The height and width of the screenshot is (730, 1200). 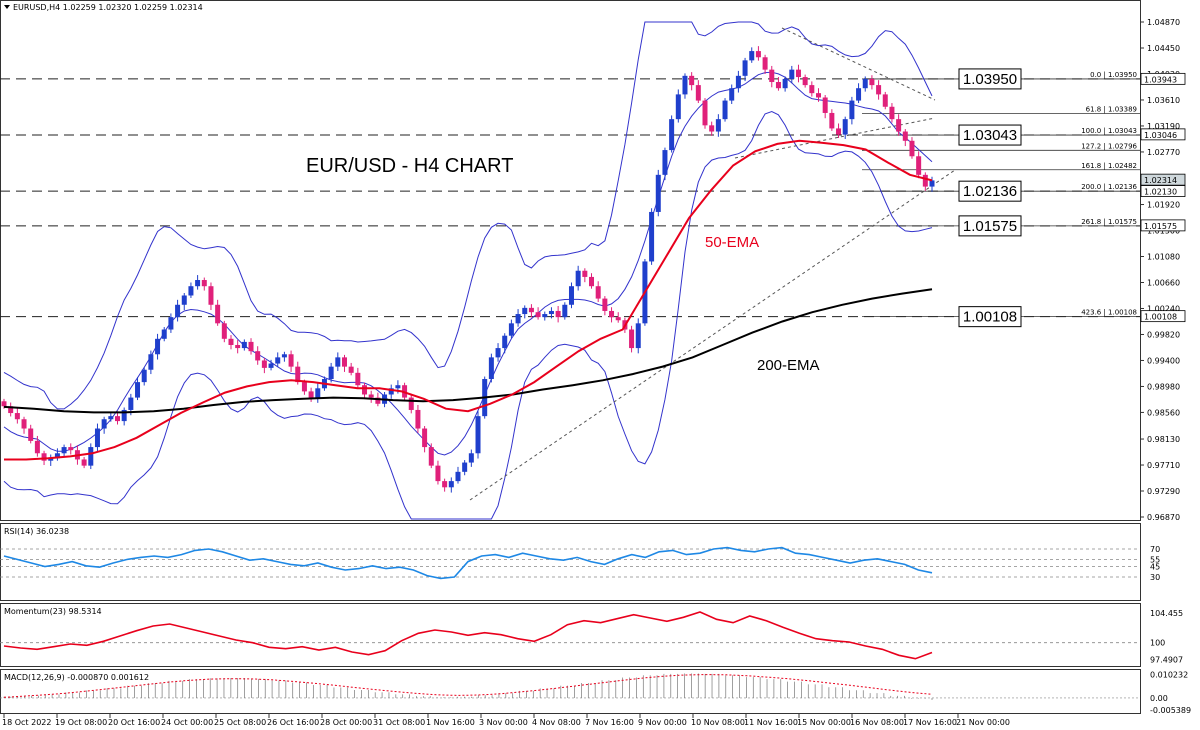 I want to click on fib-label: 261.8 | 1.01575, so click(x=1109, y=222).